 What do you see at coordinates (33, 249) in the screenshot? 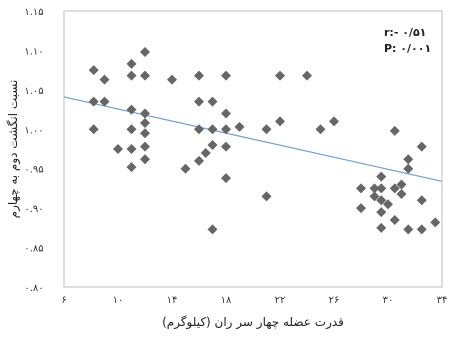
I see `y-tick-label: ۰.۸۵` at bounding box center [33, 249].